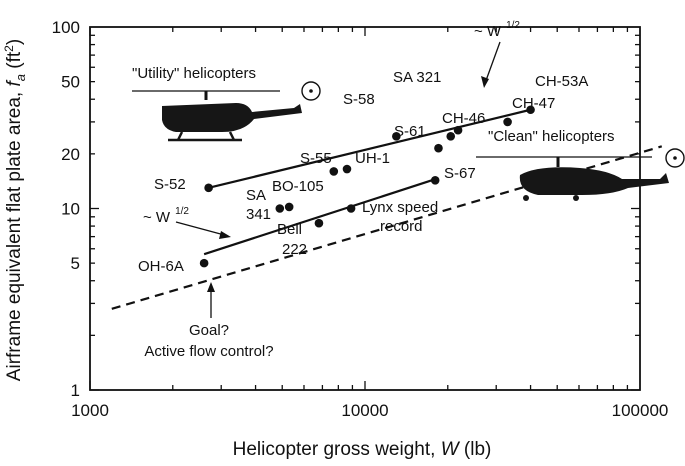 The height and width of the screenshot is (466, 685). What do you see at coordinates (75, 390) in the screenshot?
I see `y-tick-label: 1` at bounding box center [75, 390].